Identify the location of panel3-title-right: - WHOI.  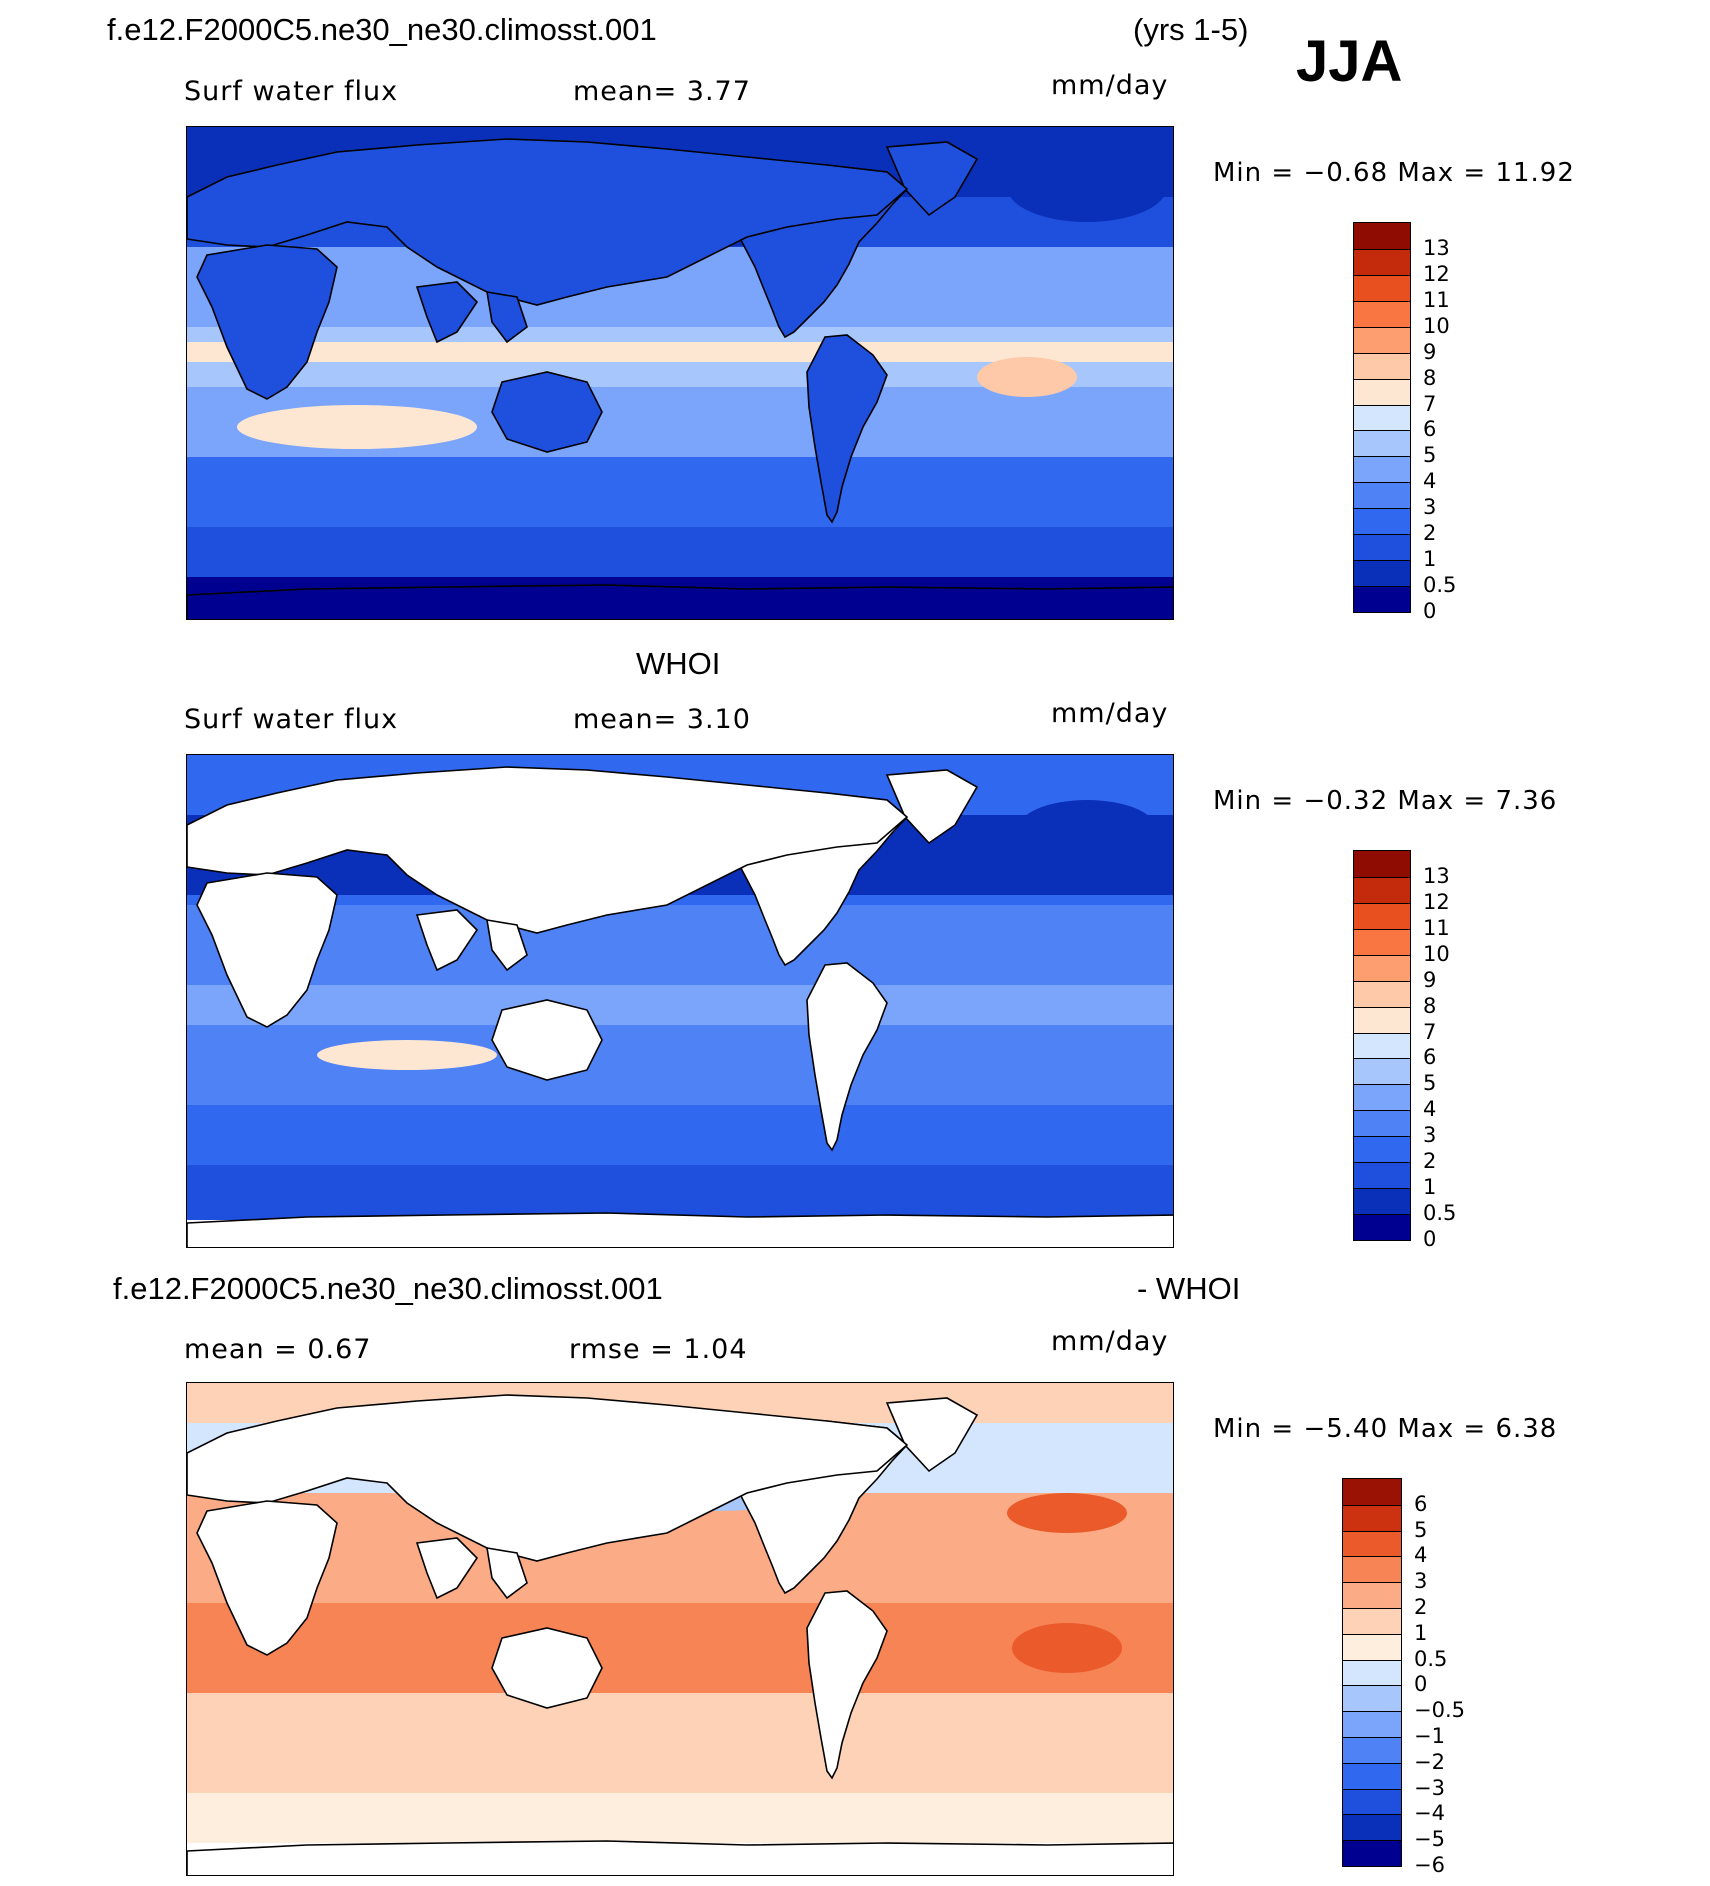
(1189, 1288).